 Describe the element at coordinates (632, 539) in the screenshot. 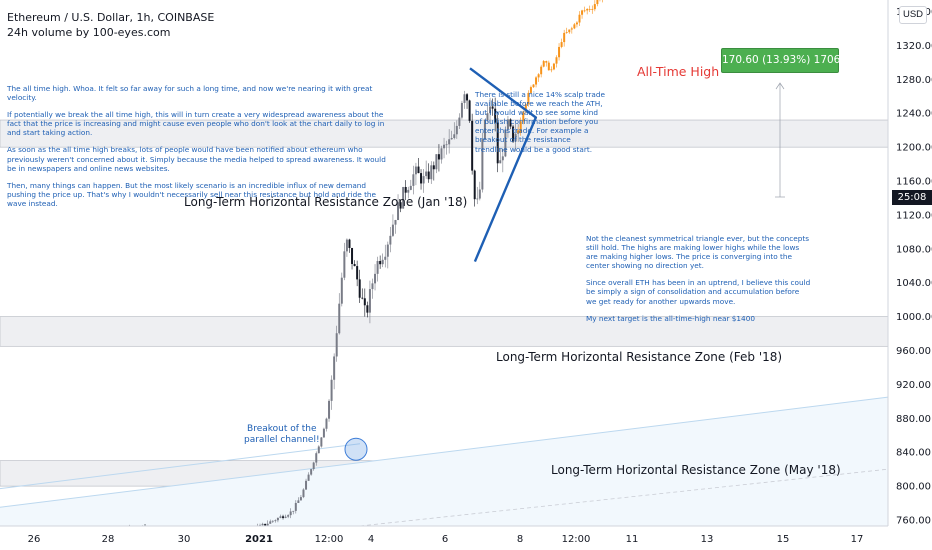

I see `time-tick-label: 11` at that location.